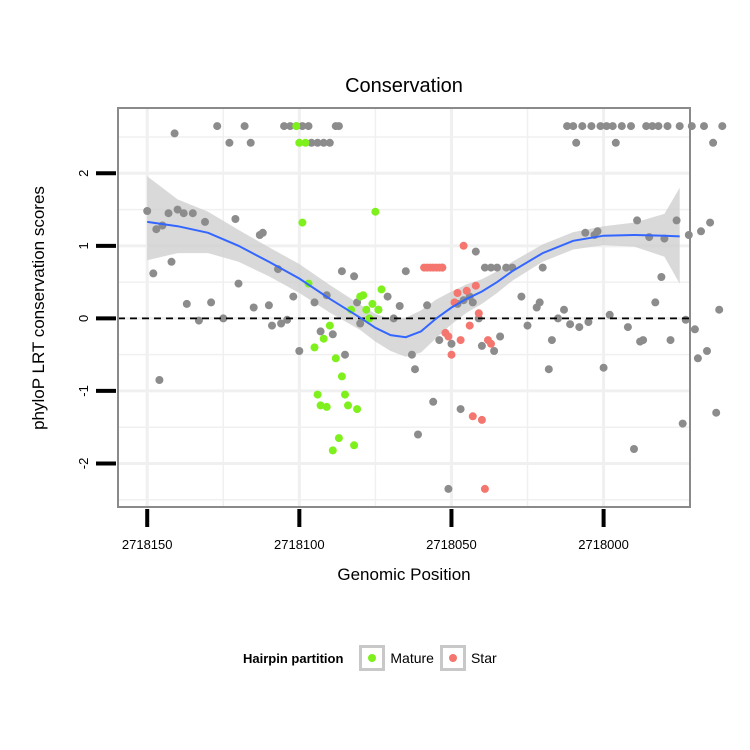  I want to click on y-tick-label: 1, so click(83, 245).